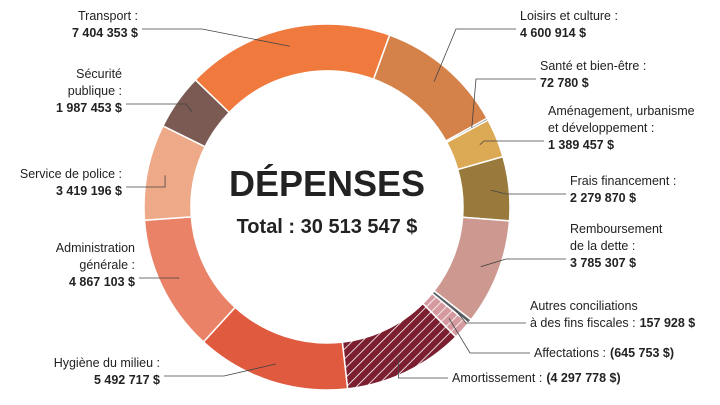  Describe the element at coordinates (593, 66) in the screenshot. I see `slice-label: Santé et bien-être :` at that location.